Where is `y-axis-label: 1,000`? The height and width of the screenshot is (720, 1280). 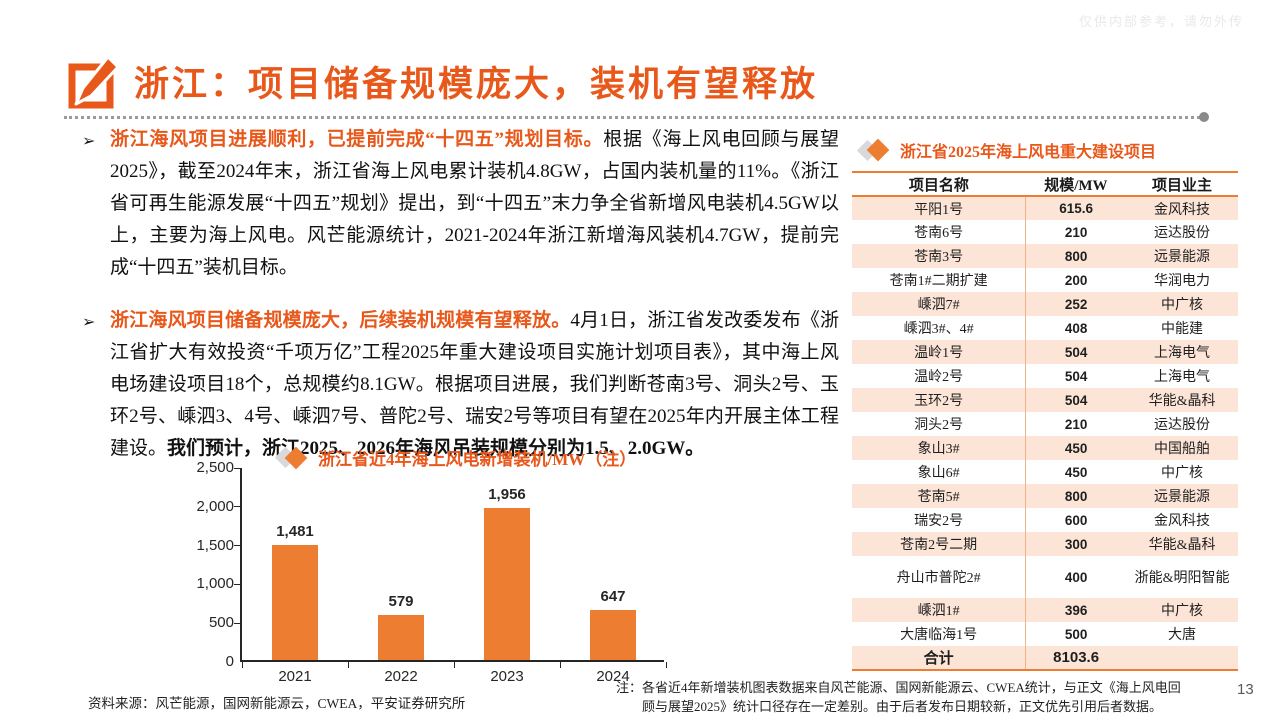
y-axis-label: 1,000 is located at coordinates (215, 584).